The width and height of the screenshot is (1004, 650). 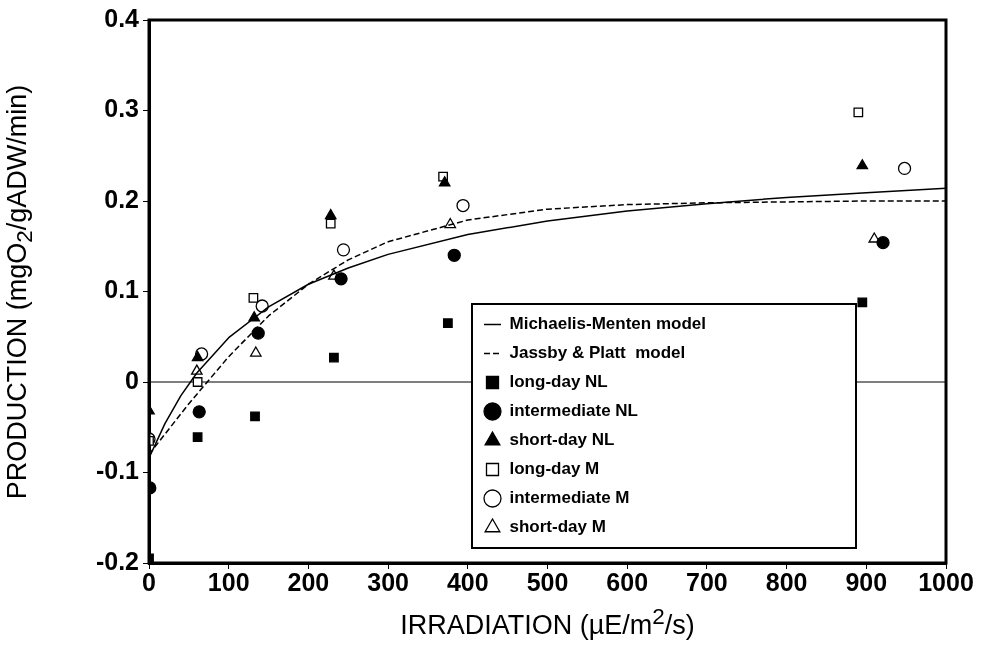 I want to click on legend-label: intermediate M, so click(x=569, y=498).